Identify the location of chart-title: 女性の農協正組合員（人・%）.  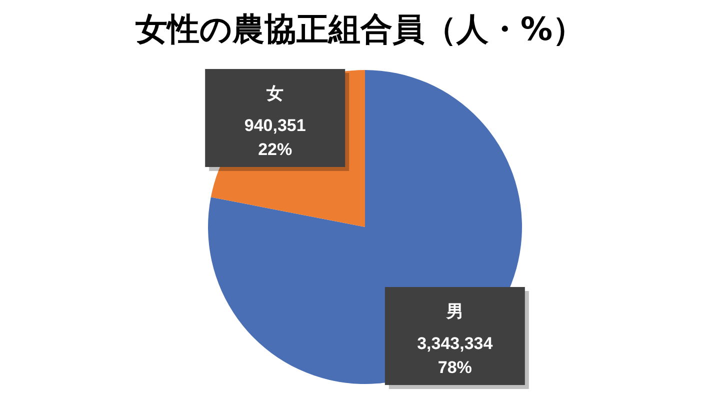
(360, 29).